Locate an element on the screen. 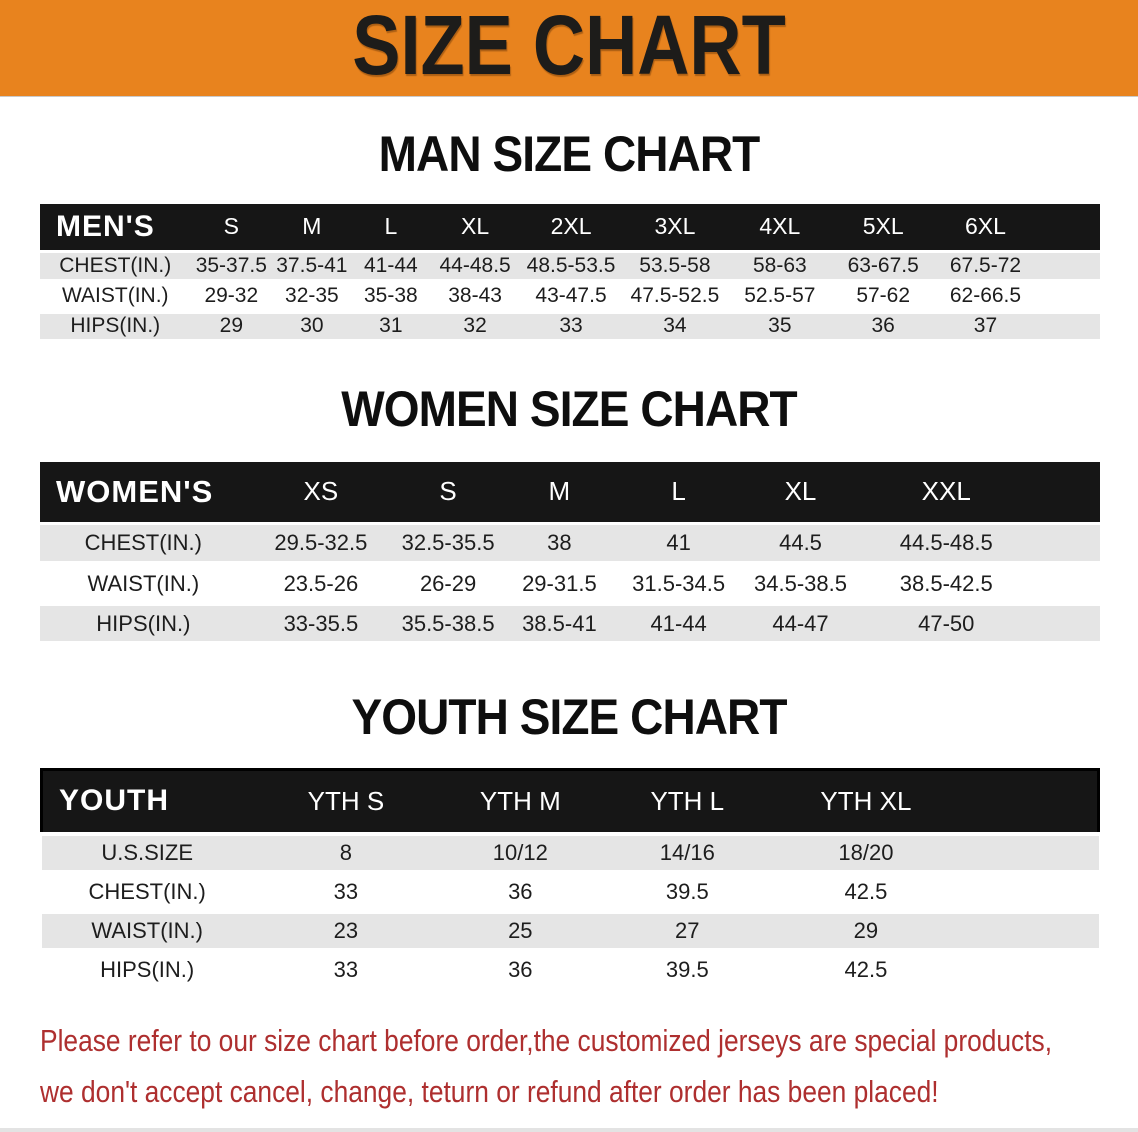 This screenshot has width=1138, height=1132. size-value-cell: 44-48.5 is located at coordinates (475, 265).